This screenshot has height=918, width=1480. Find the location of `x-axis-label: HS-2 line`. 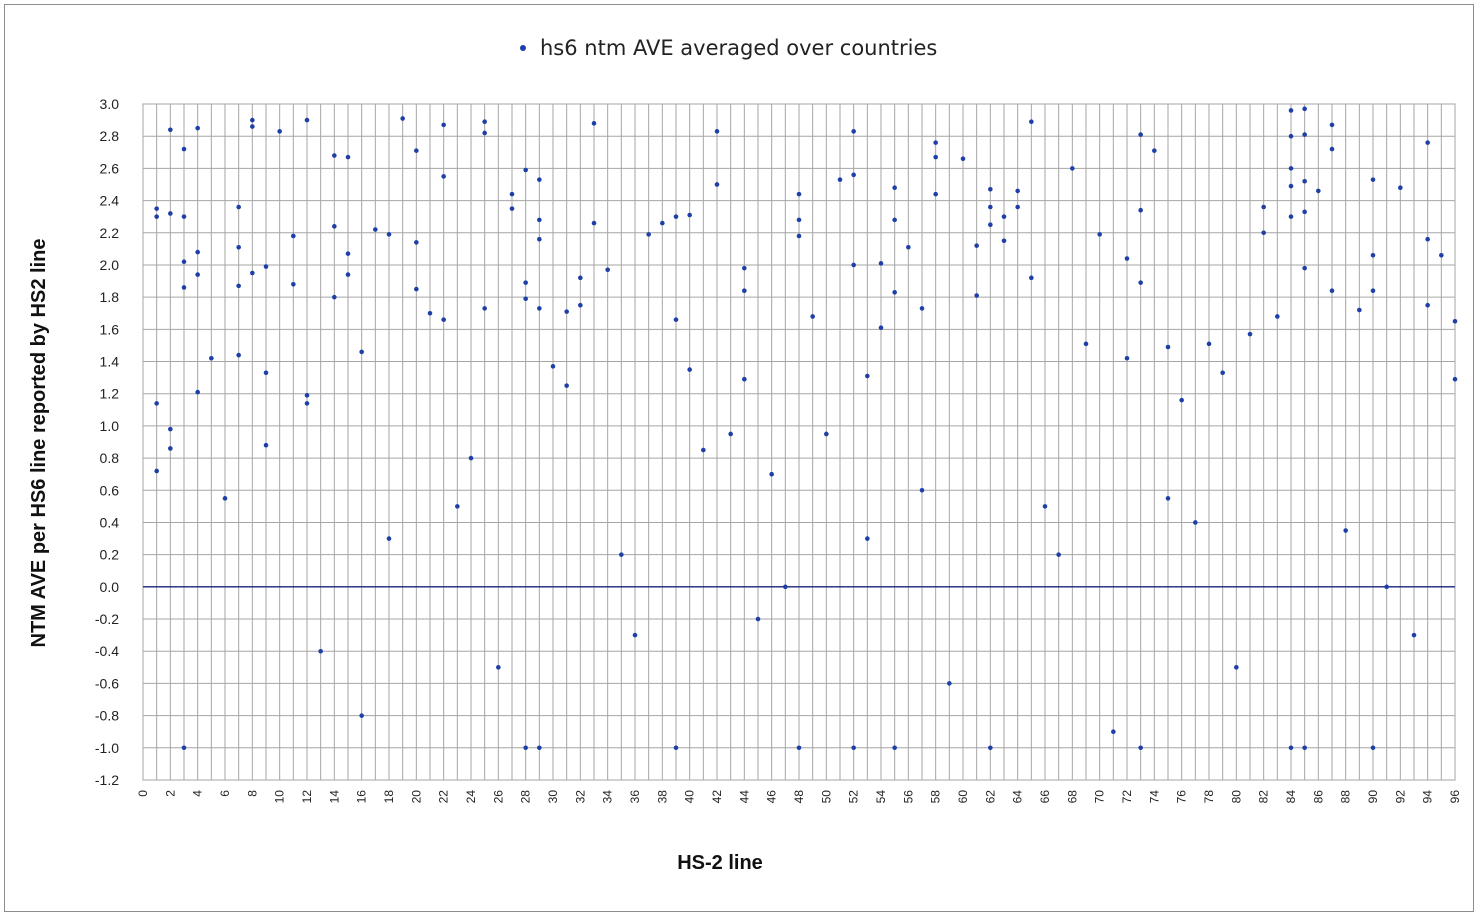

x-axis-label: HS-2 line is located at coordinates (720, 863).